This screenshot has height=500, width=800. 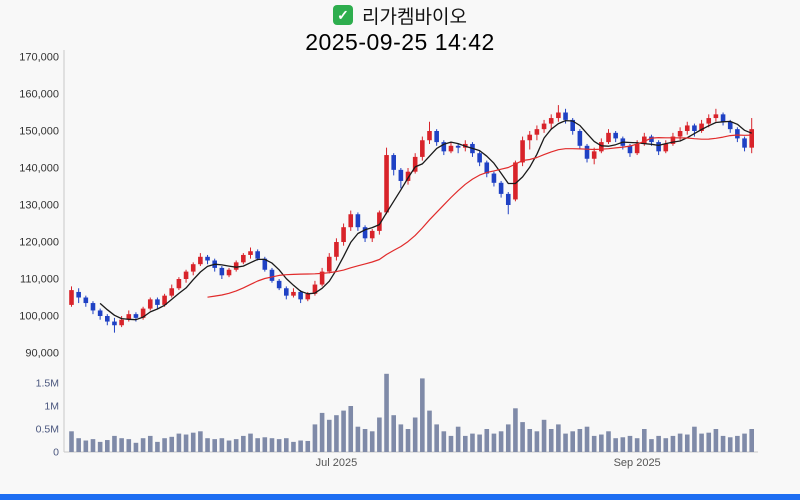 I want to click on price-axis-label: 160,000, so click(x=39, y=95).